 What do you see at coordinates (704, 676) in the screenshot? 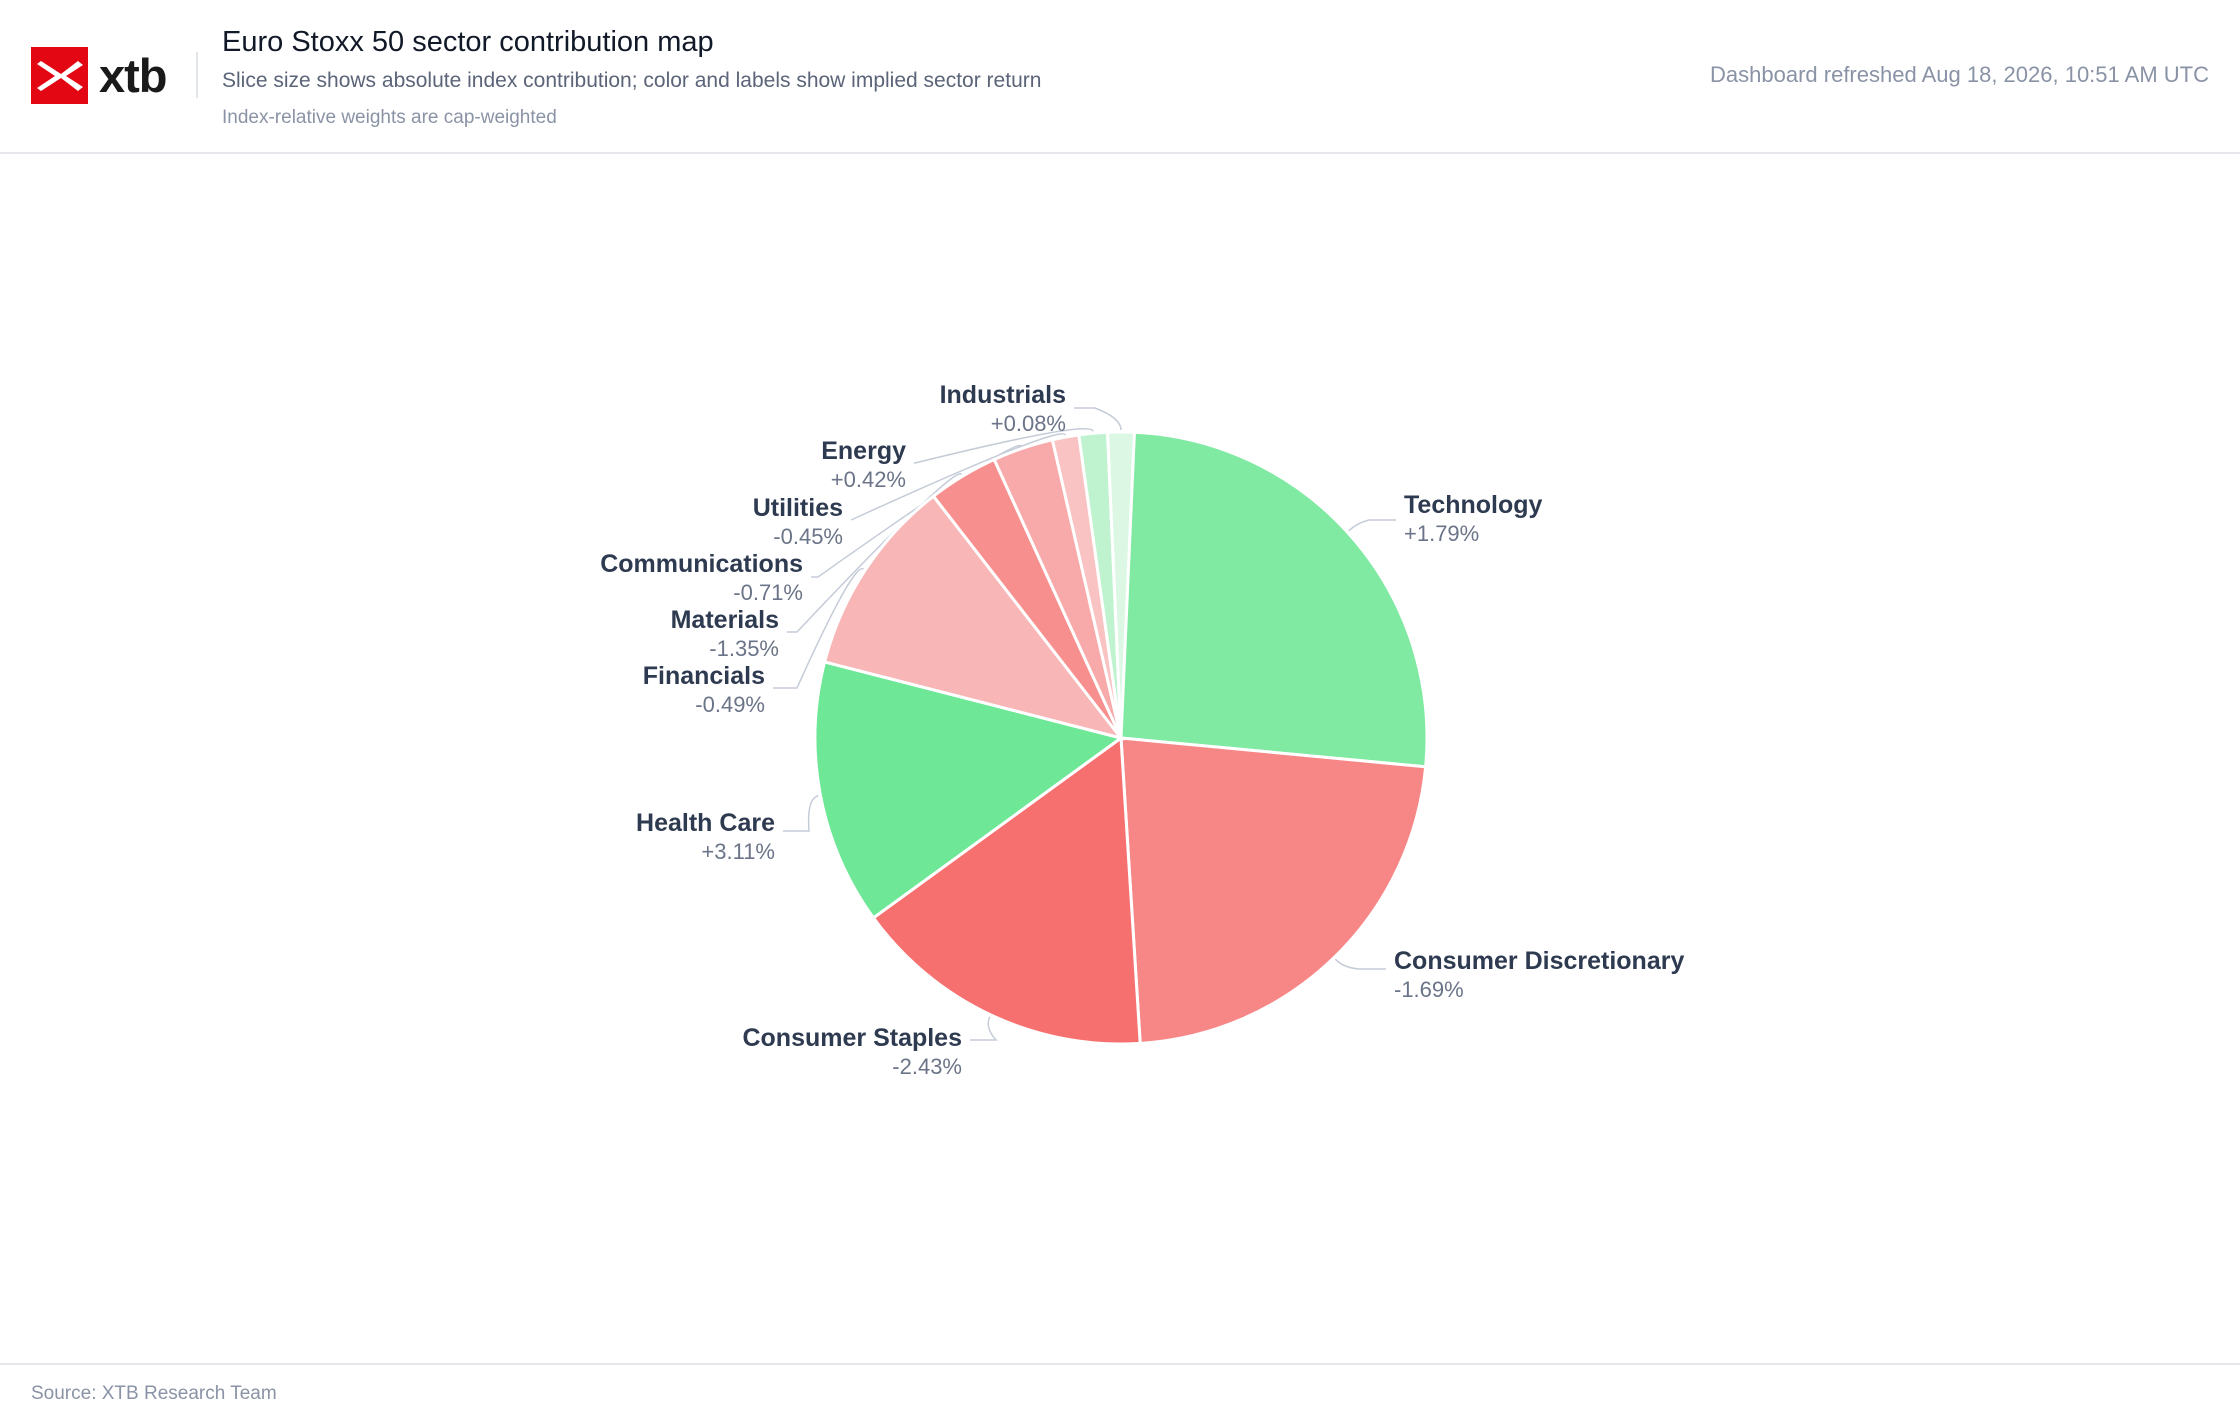
I see `slice-label-name: Financials` at bounding box center [704, 676].